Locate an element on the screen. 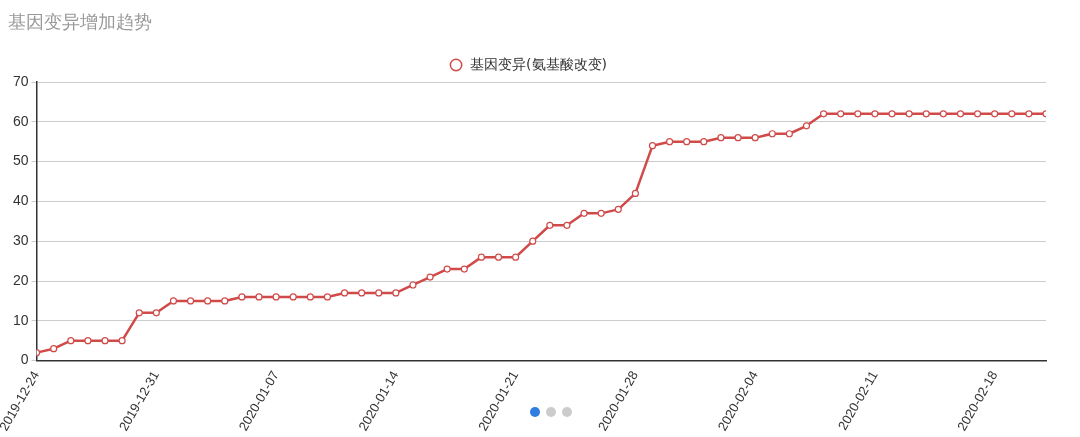  y-tick-label: 30 is located at coordinates (20, 240).